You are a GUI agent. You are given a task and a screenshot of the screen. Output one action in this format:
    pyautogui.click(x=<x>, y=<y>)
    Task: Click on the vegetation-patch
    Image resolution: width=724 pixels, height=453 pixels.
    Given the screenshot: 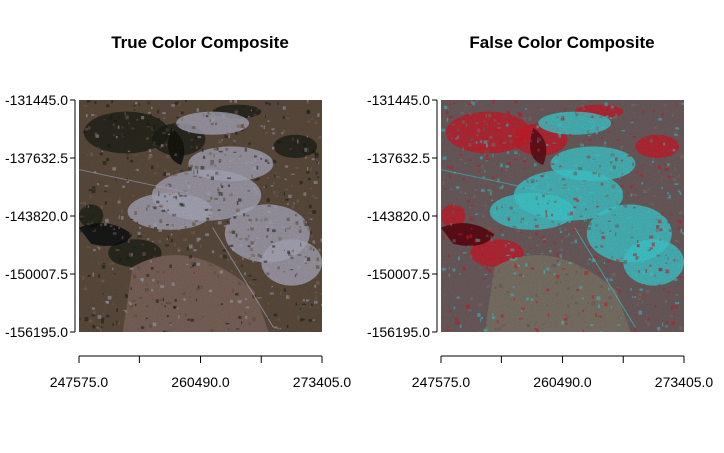 What is the action you would take?
    pyautogui.click(x=295, y=146)
    